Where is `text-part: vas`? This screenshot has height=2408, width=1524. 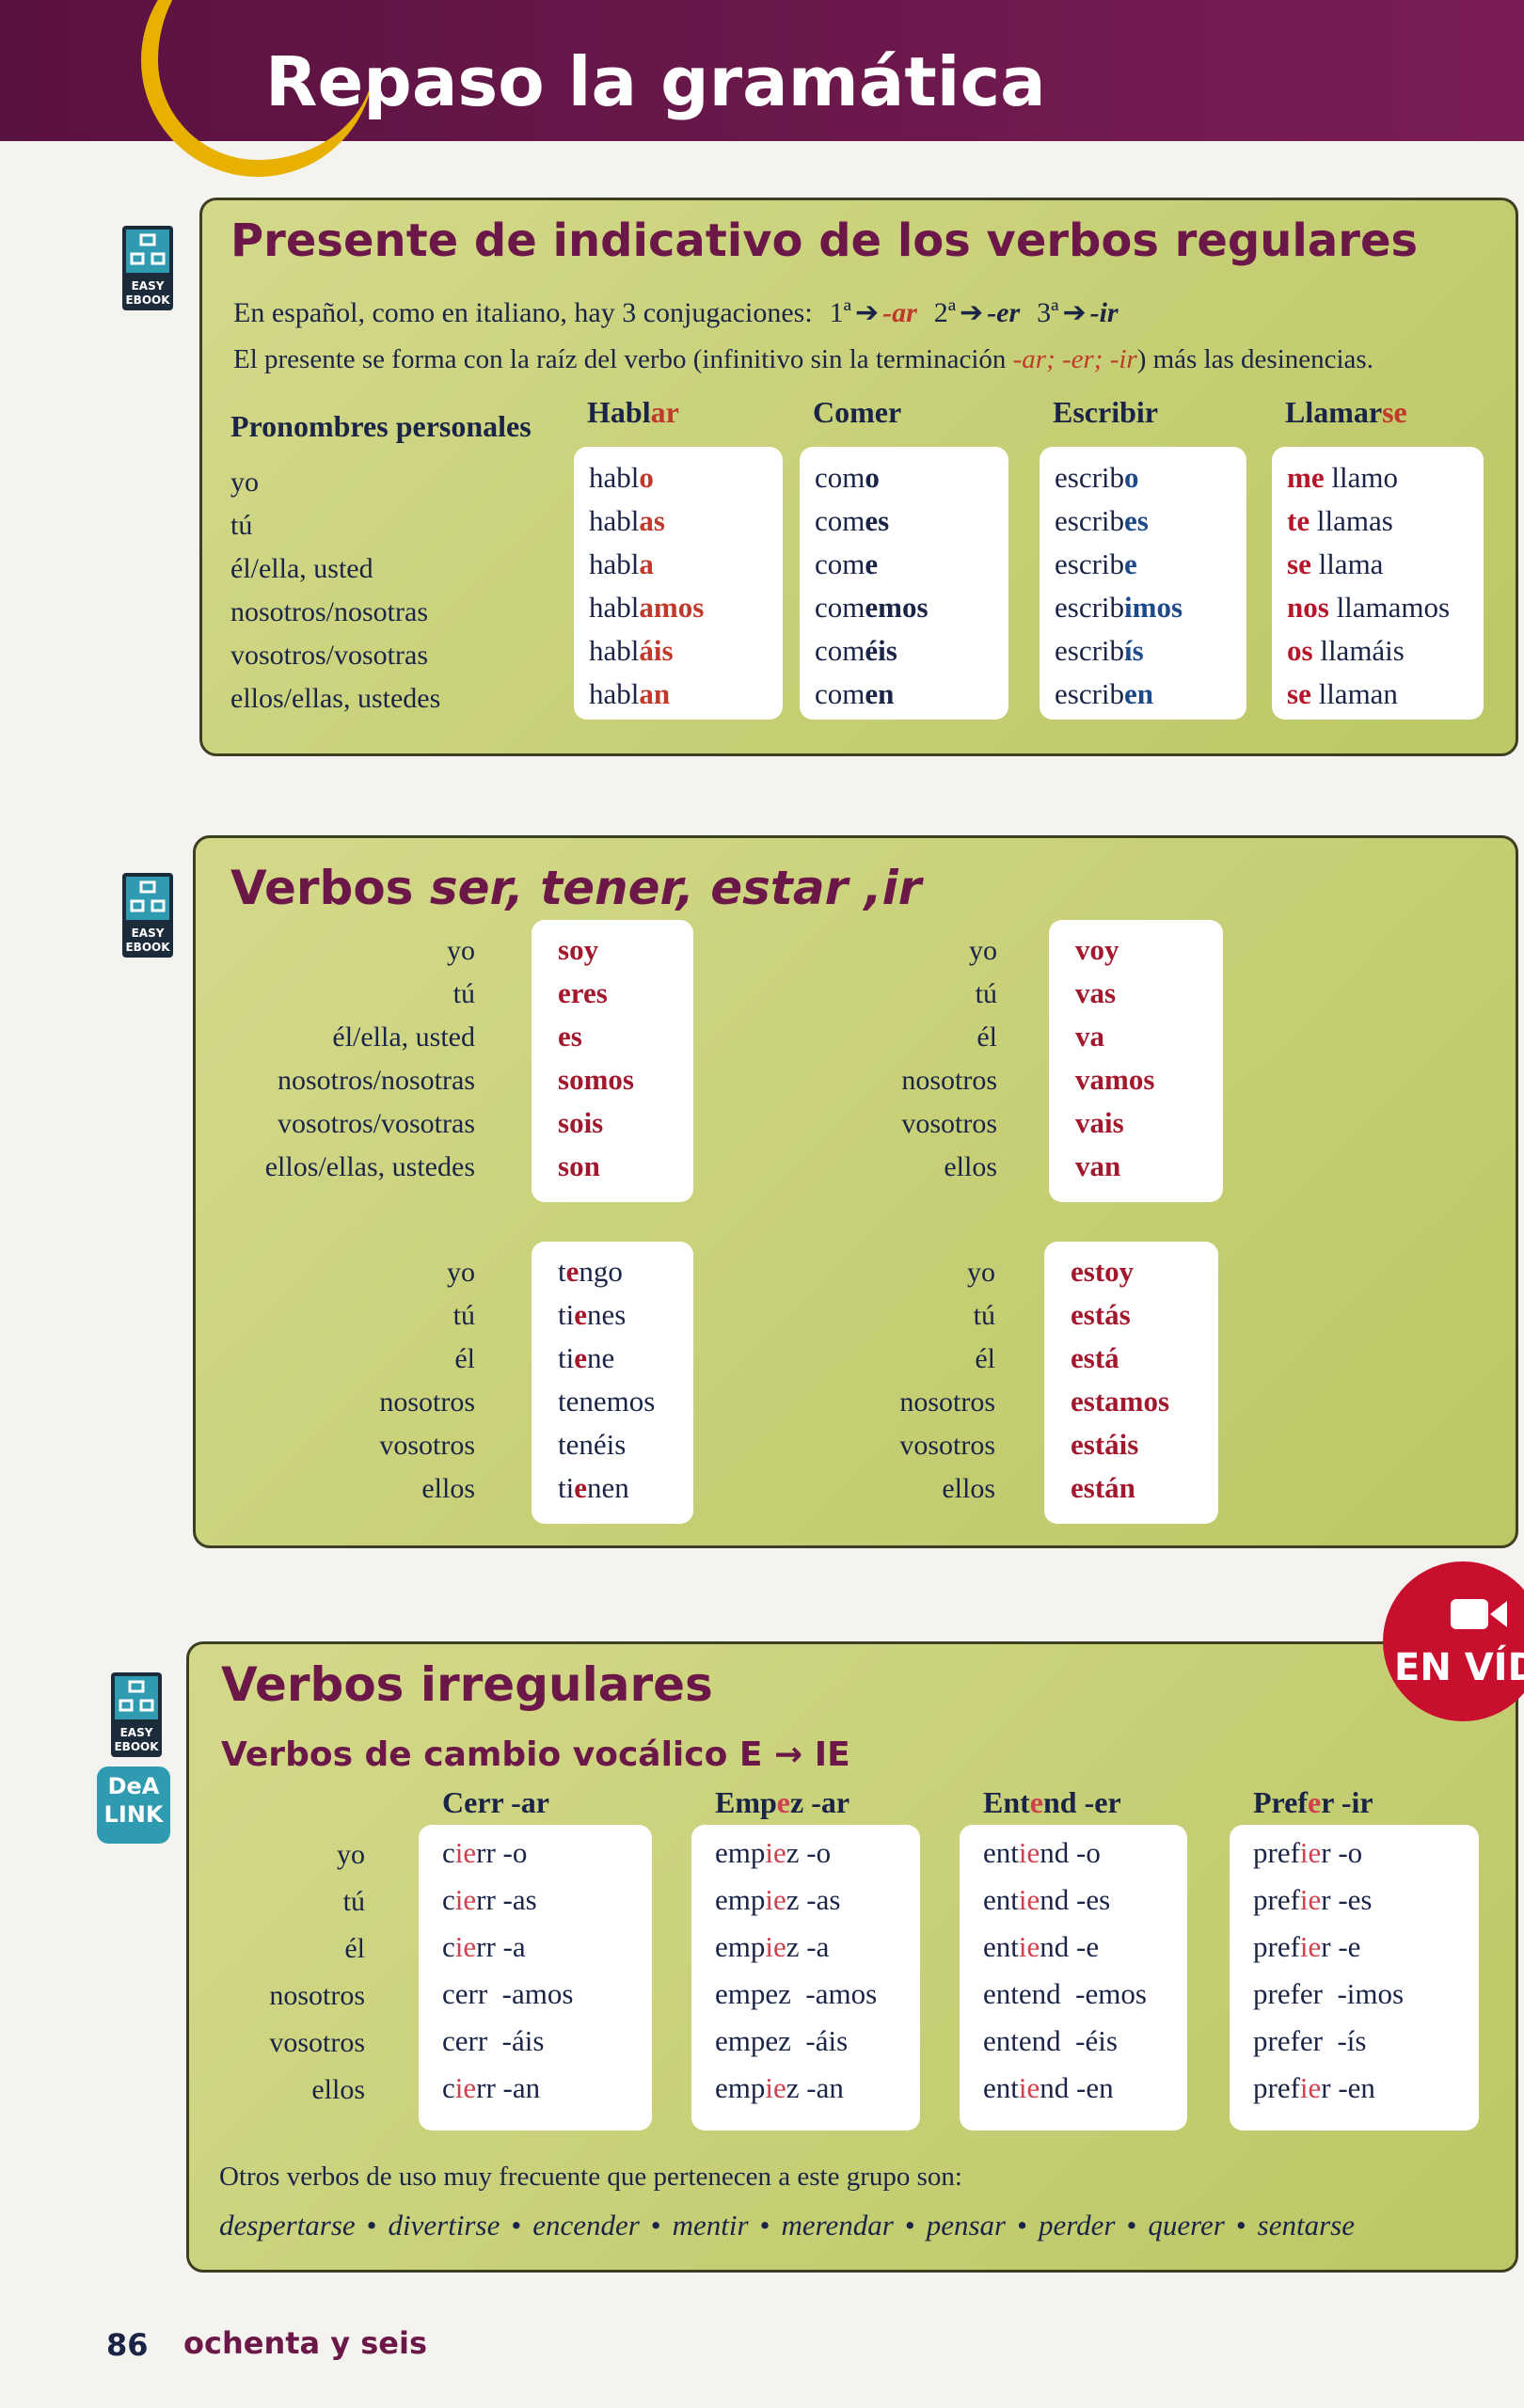
text-part: vas is located at coordinates (1096, 993).